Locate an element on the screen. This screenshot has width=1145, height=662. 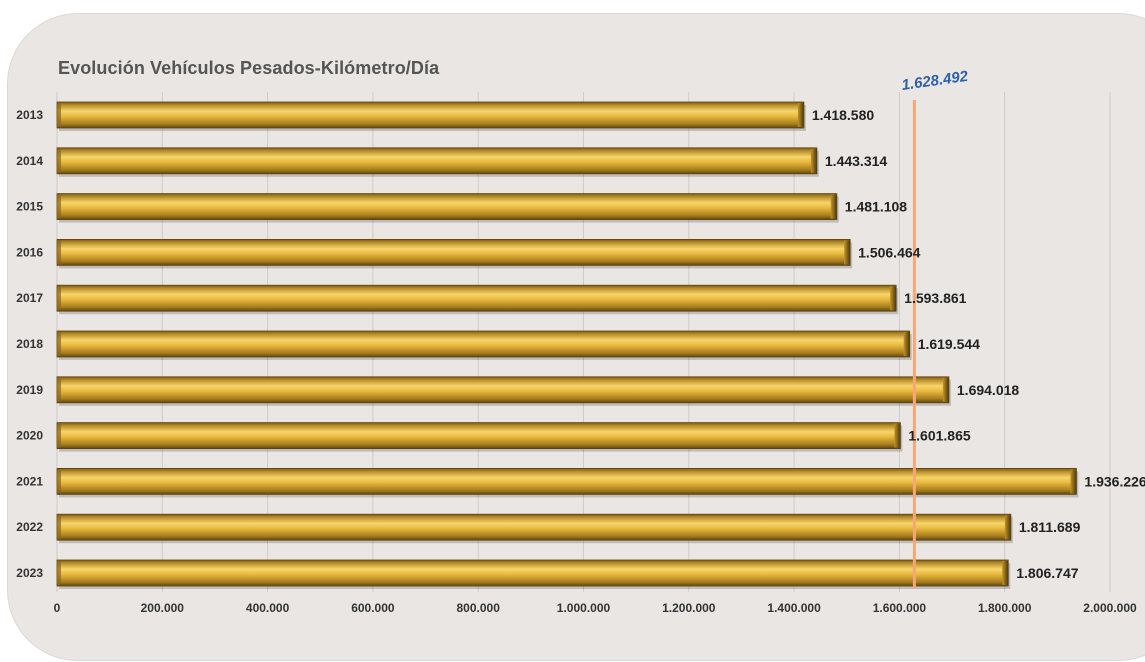
data-label: 1.443.314 is located at coordinates (856, 161).